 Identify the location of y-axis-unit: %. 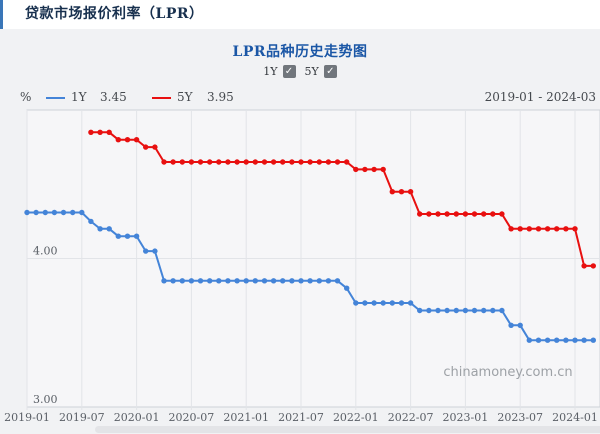
(26, 97).